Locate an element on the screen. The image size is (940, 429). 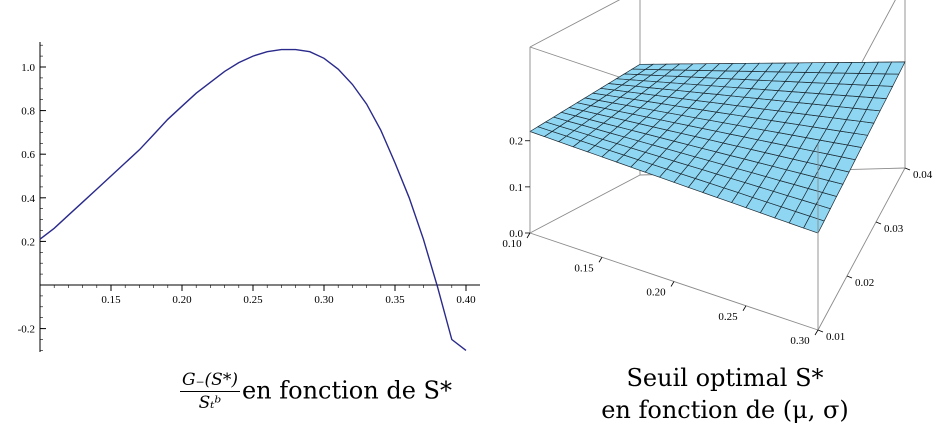
caption-fraction: G₋(S*) Sₜᵇ is located at coordinates (210, 392).